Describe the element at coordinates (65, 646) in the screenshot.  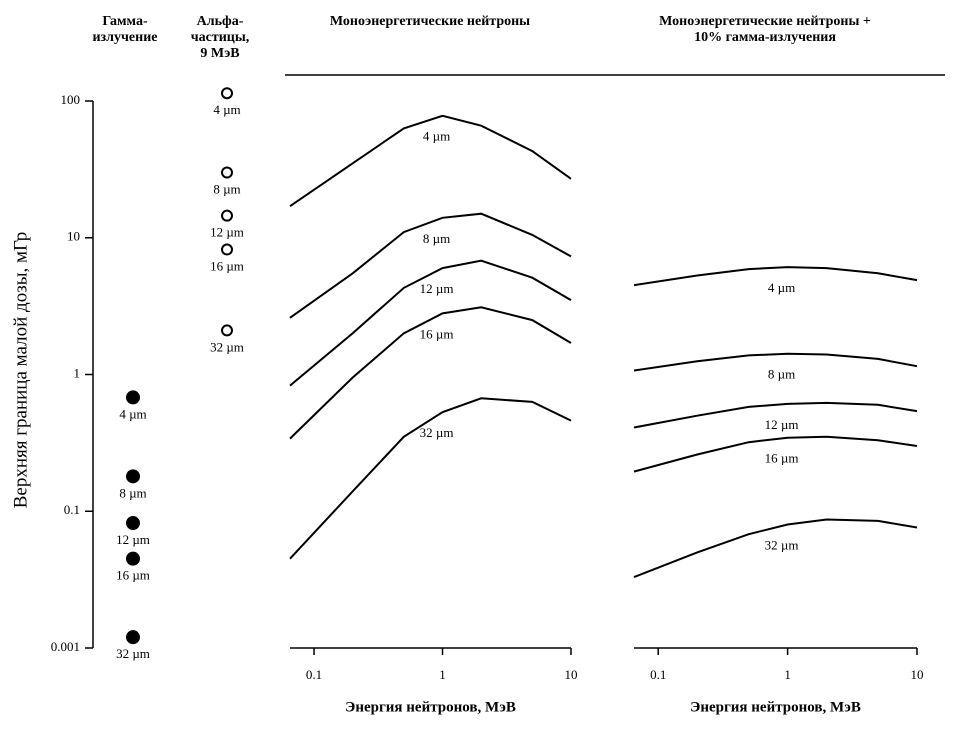
I see `y-tick-label: 0.001` at that location.